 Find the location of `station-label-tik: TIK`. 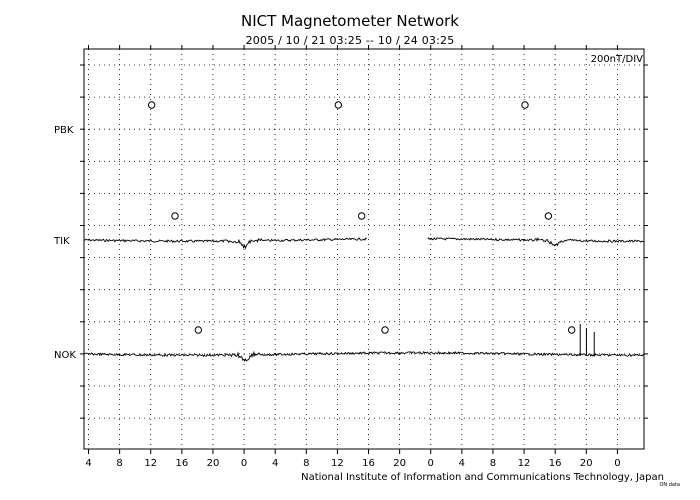

station-label-tik: TIK is located at coordinates (61, 241).